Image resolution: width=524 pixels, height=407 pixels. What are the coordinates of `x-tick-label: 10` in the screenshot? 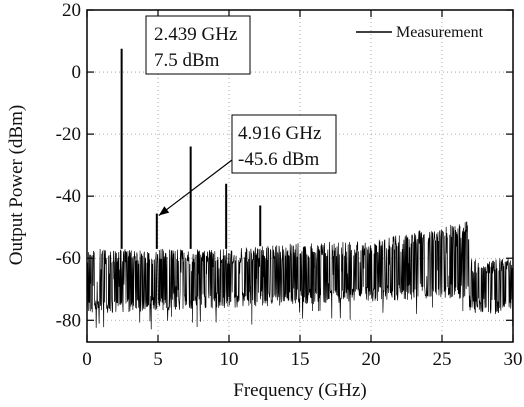 It's located at (229, 359).